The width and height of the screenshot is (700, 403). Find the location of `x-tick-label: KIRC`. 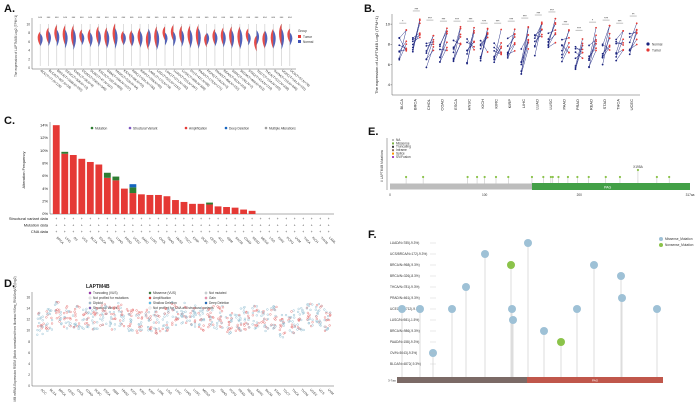

x-tick-label: KIRC is located at coordinates (142, 392).